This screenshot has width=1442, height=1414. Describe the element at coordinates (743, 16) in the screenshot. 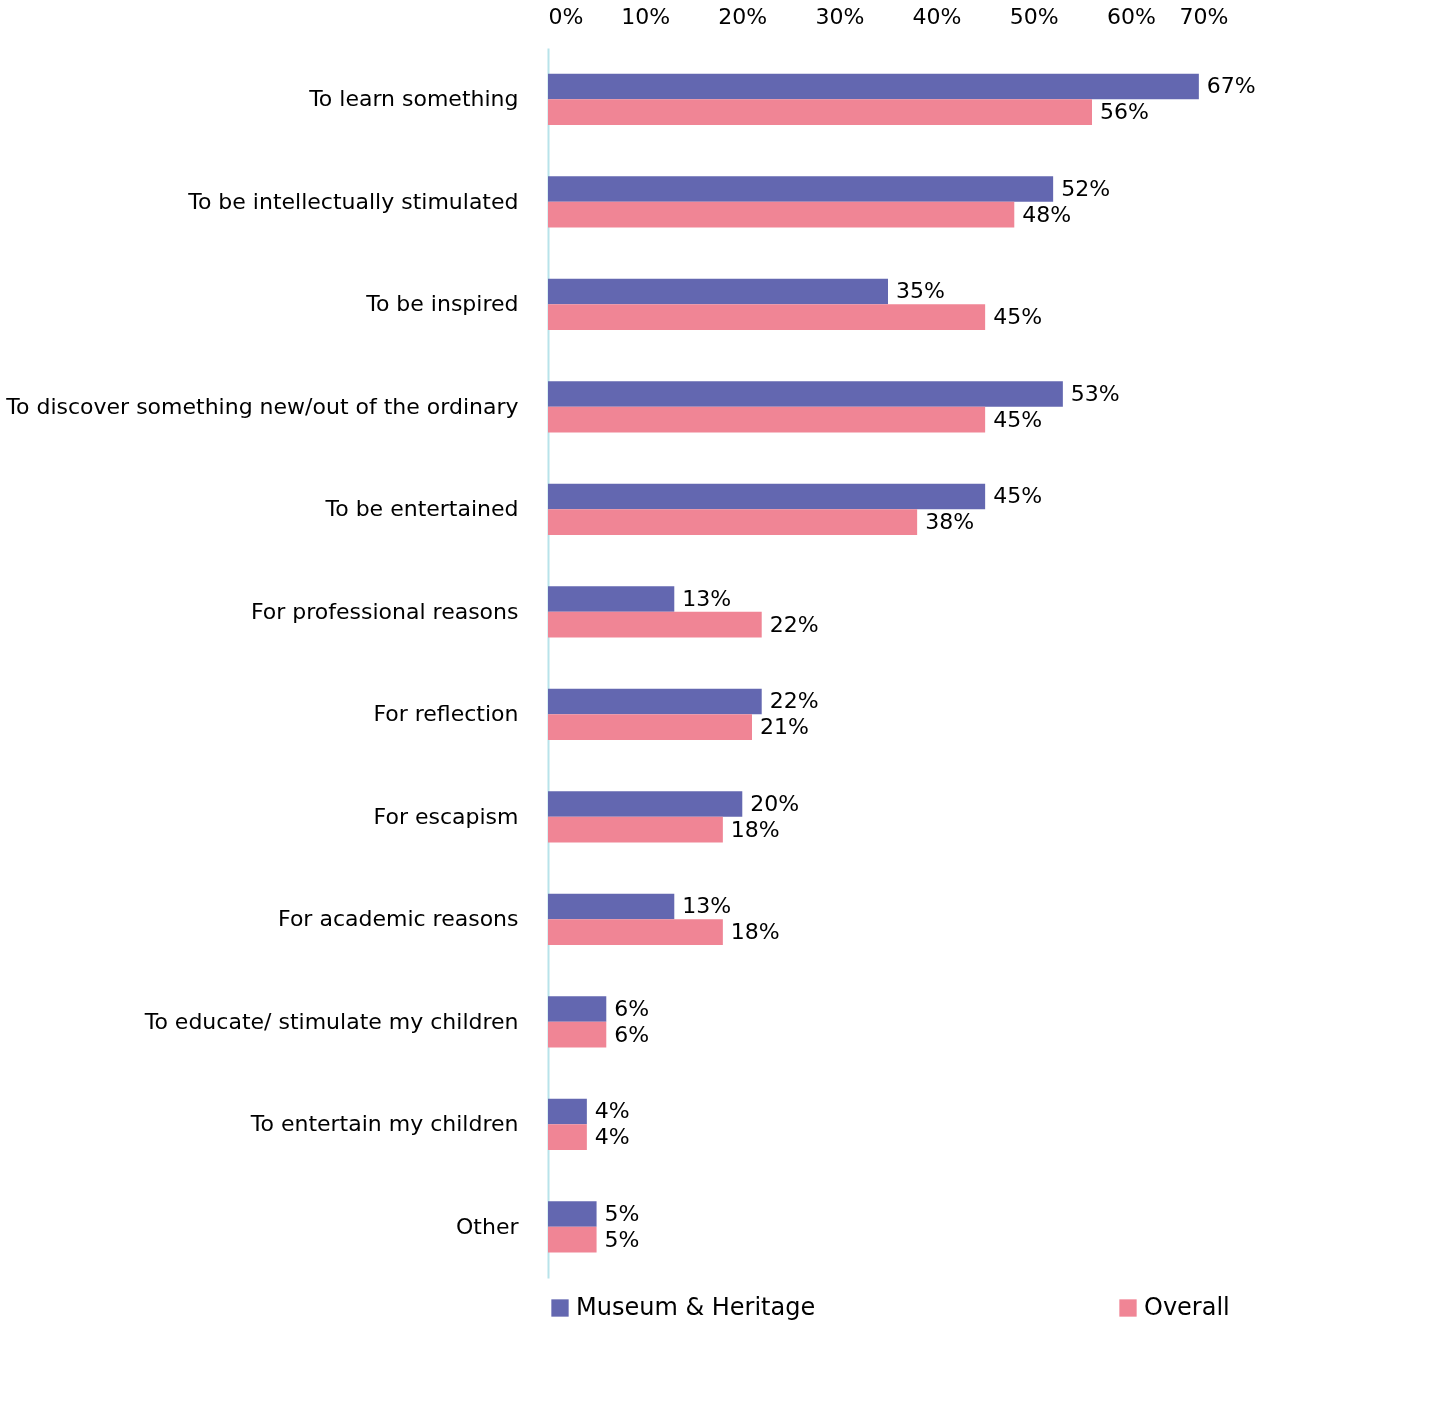

I see `x-tick-label: 20%` at that location.